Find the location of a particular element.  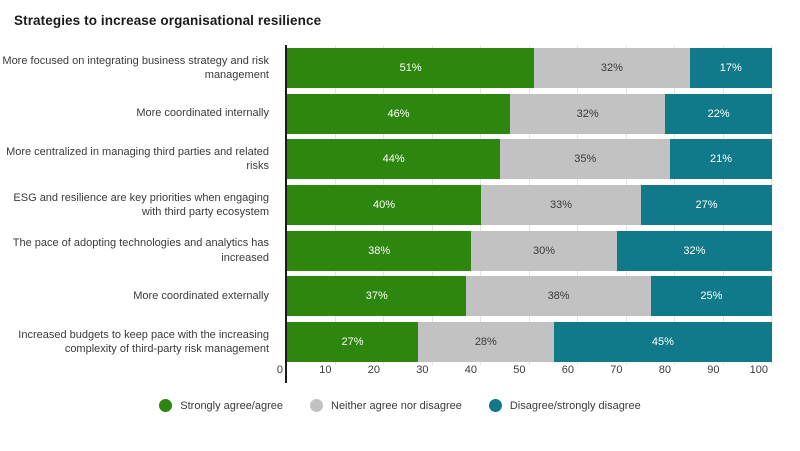

bar-track: 38% 30% 32% is located at coordinates (529, 250).